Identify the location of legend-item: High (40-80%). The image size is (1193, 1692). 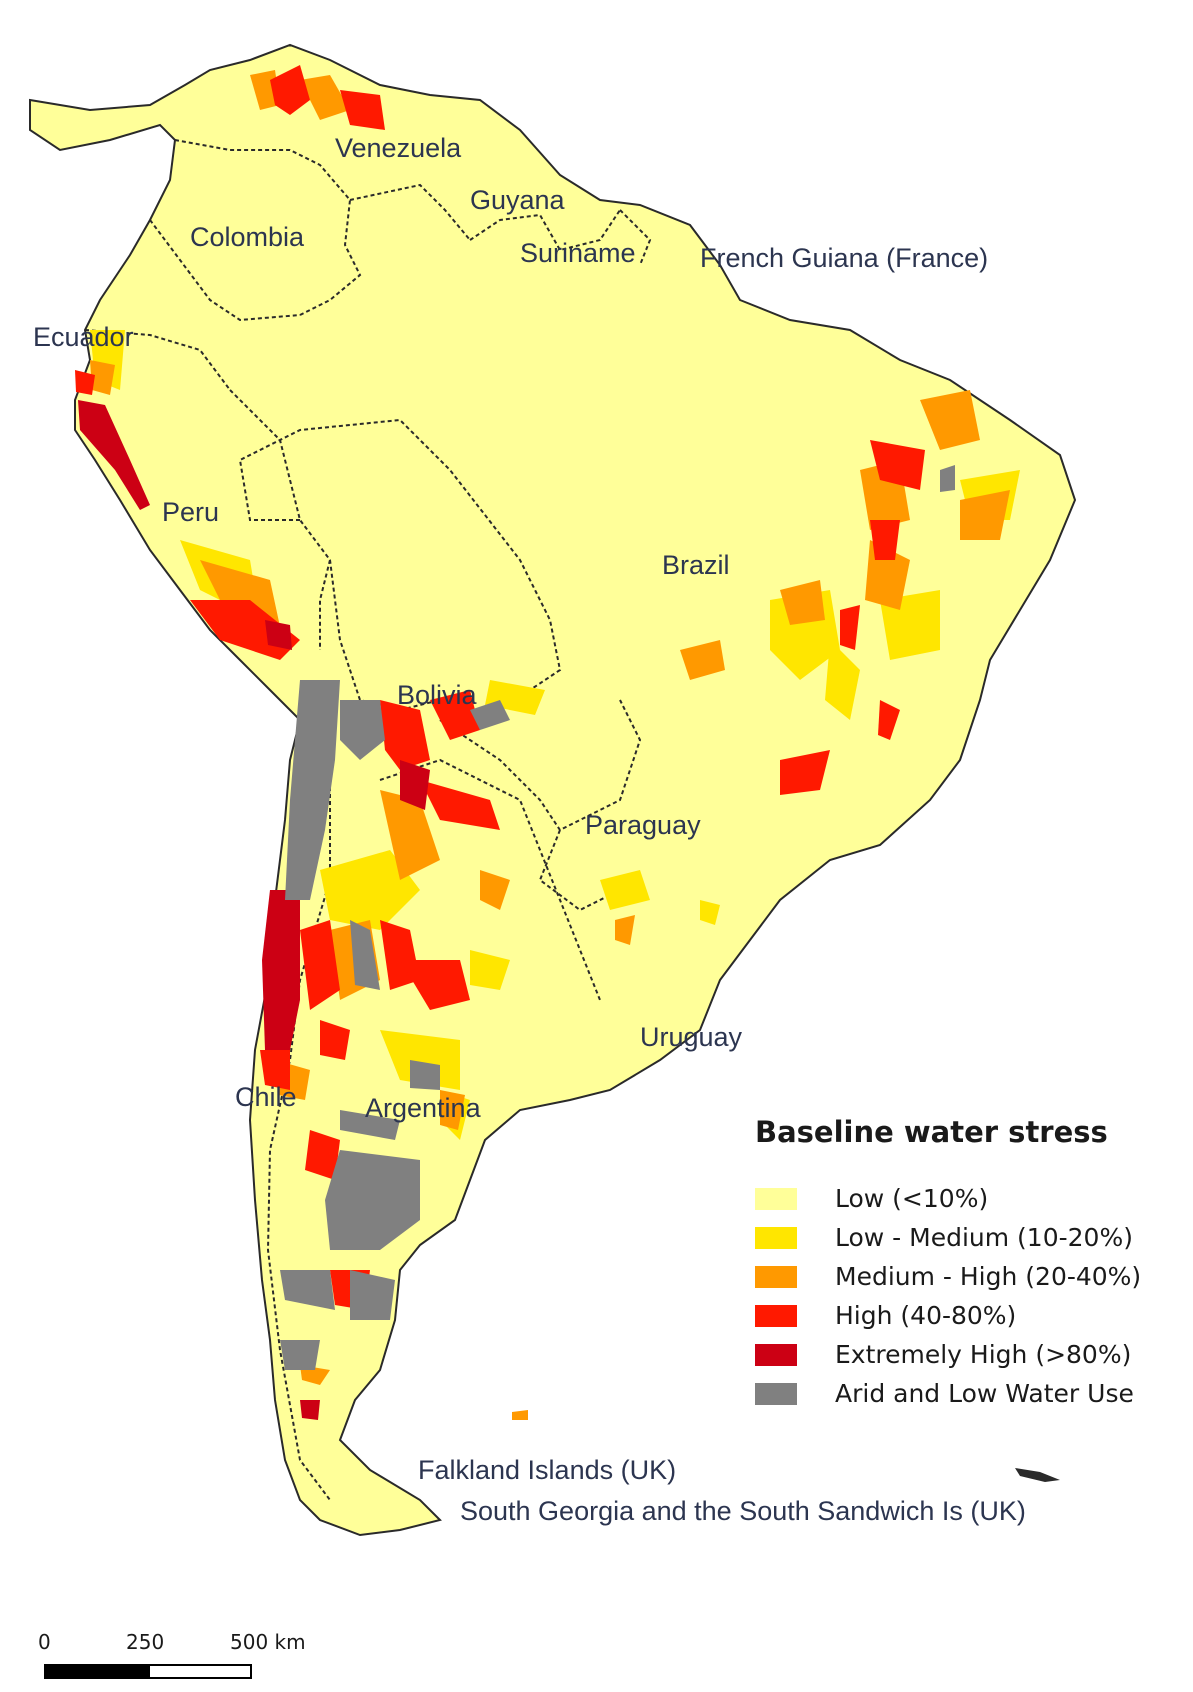
(970, 1315).